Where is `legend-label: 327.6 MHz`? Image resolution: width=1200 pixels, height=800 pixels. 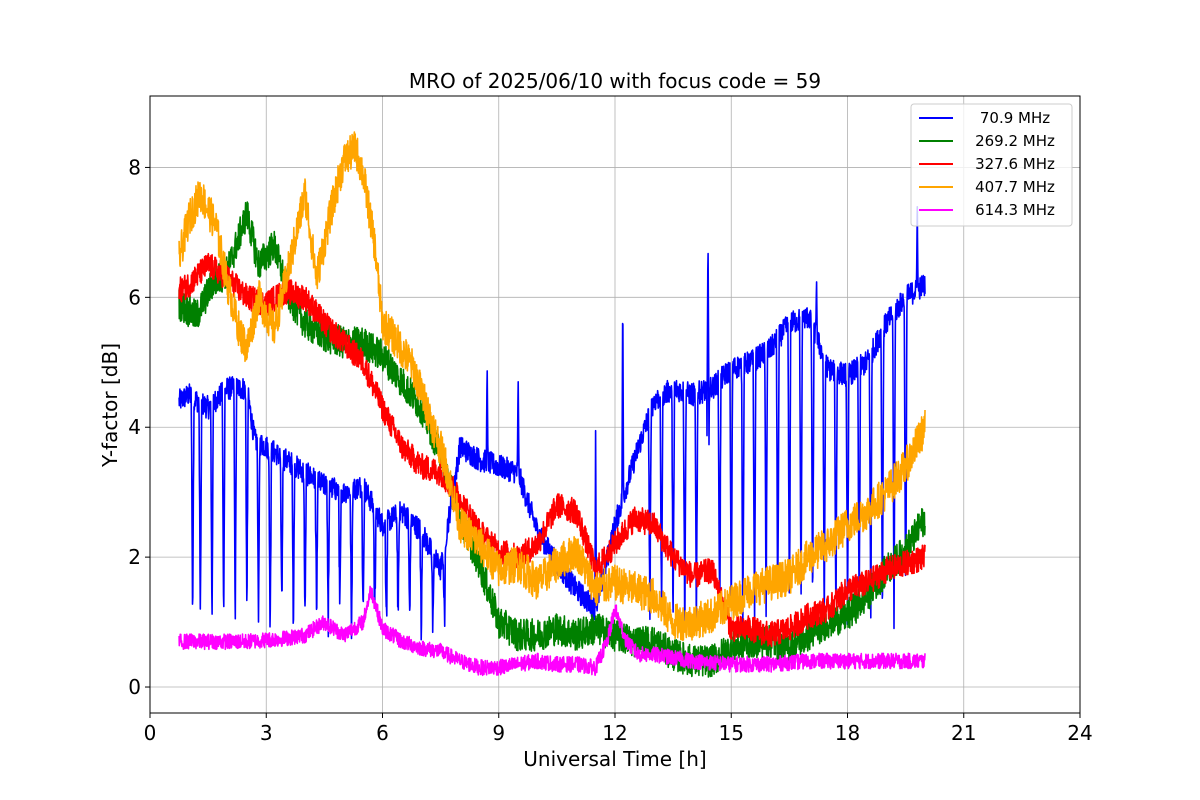 legend-label: 327.6 MHz is located at coordinates (1015, 164).